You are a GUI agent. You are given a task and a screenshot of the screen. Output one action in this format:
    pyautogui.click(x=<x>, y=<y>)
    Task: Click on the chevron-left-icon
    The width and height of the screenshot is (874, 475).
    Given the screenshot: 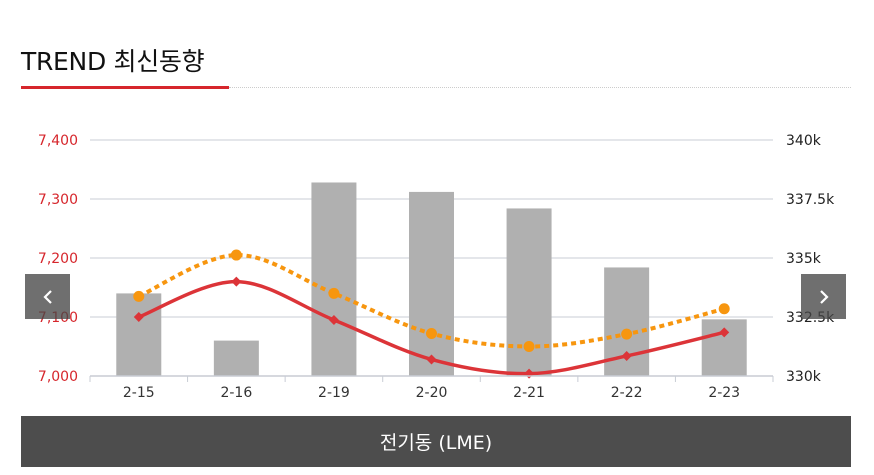 What is the action you would take?
    pyautogui.click(x=48, y=297)
    